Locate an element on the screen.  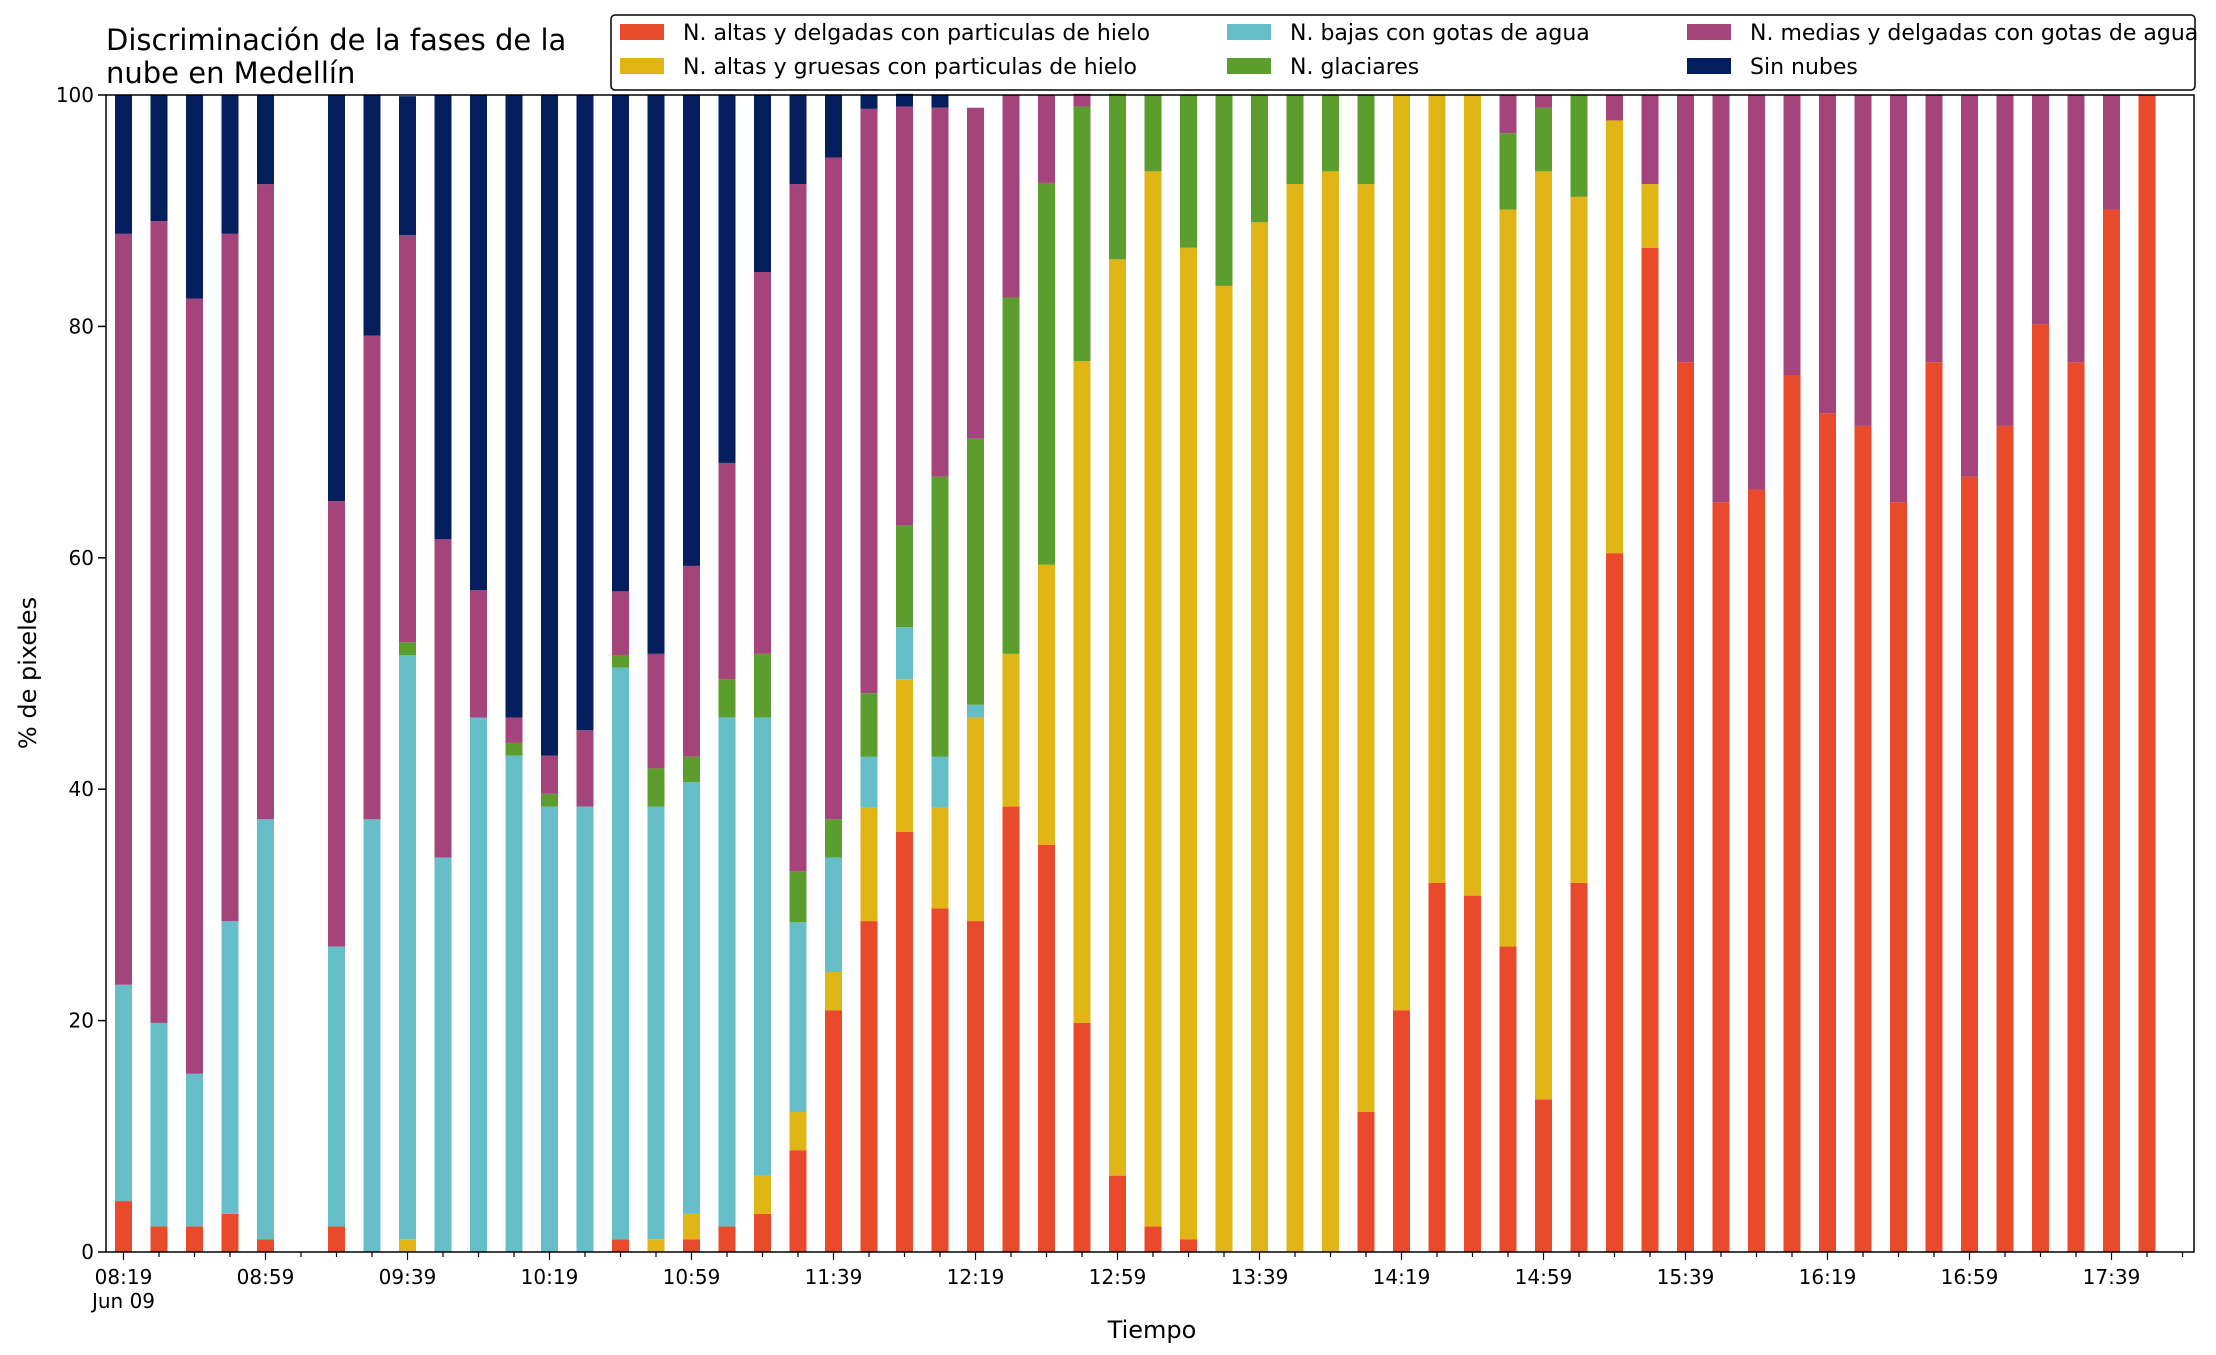
bar-segment-13:59-s3 is located at coordinates (1330, 133).